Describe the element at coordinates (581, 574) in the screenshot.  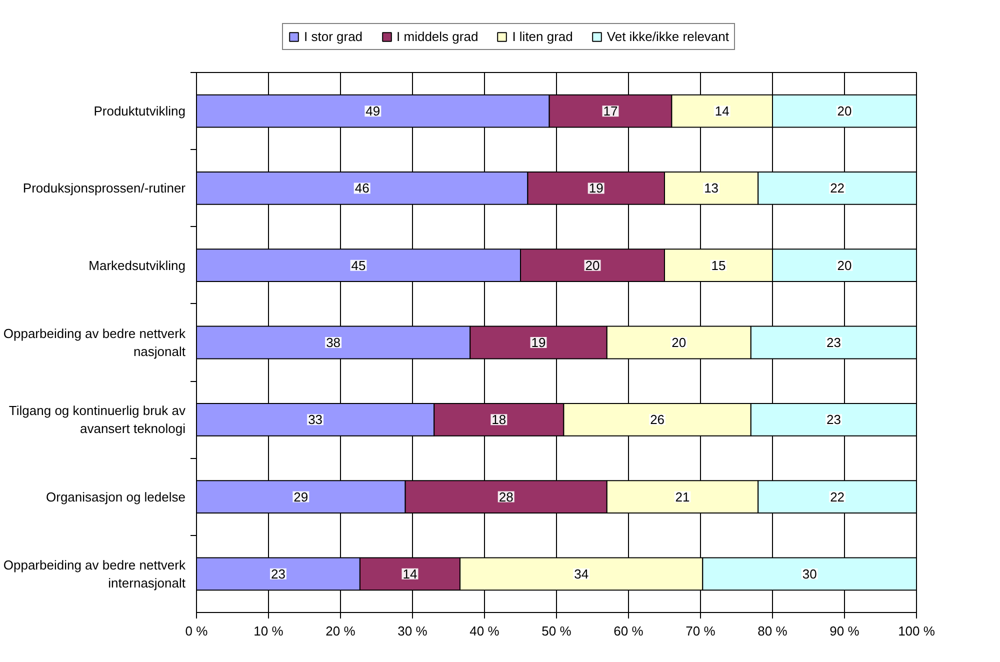
I see `data-label: 34` at that location.